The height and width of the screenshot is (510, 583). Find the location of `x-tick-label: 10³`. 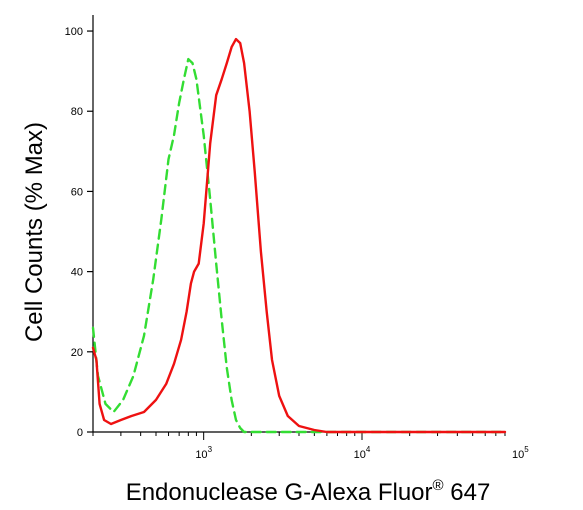

x-tick-label: 10³ is located at coordinates (203, 453).